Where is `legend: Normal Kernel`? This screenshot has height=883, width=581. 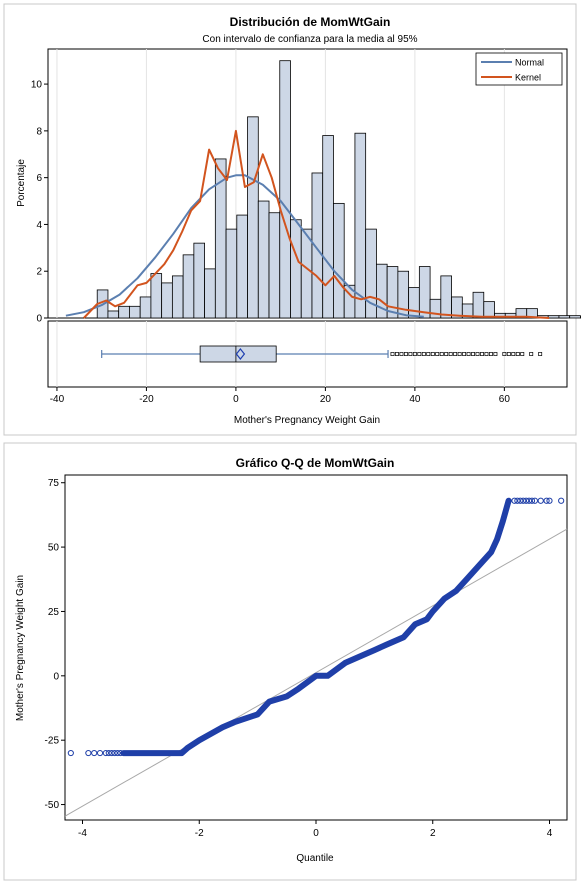 legend: Normal Kernel is located at coordinates (519, 69).